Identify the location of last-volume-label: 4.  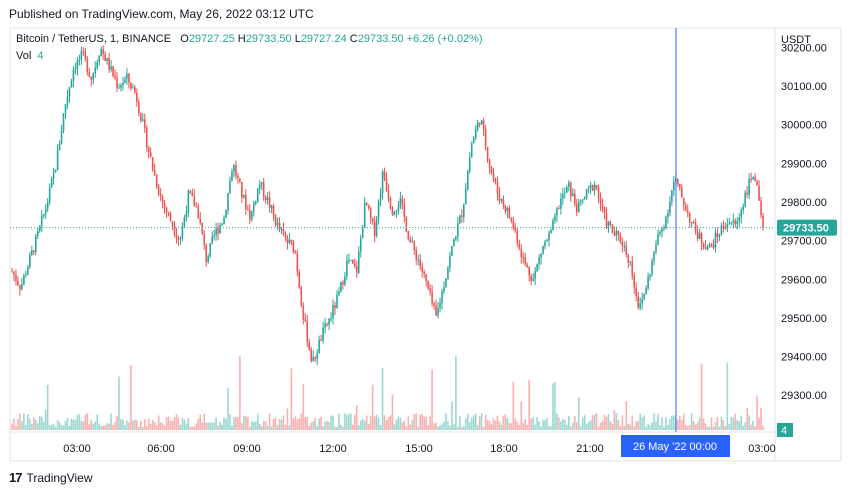
(784, 431).